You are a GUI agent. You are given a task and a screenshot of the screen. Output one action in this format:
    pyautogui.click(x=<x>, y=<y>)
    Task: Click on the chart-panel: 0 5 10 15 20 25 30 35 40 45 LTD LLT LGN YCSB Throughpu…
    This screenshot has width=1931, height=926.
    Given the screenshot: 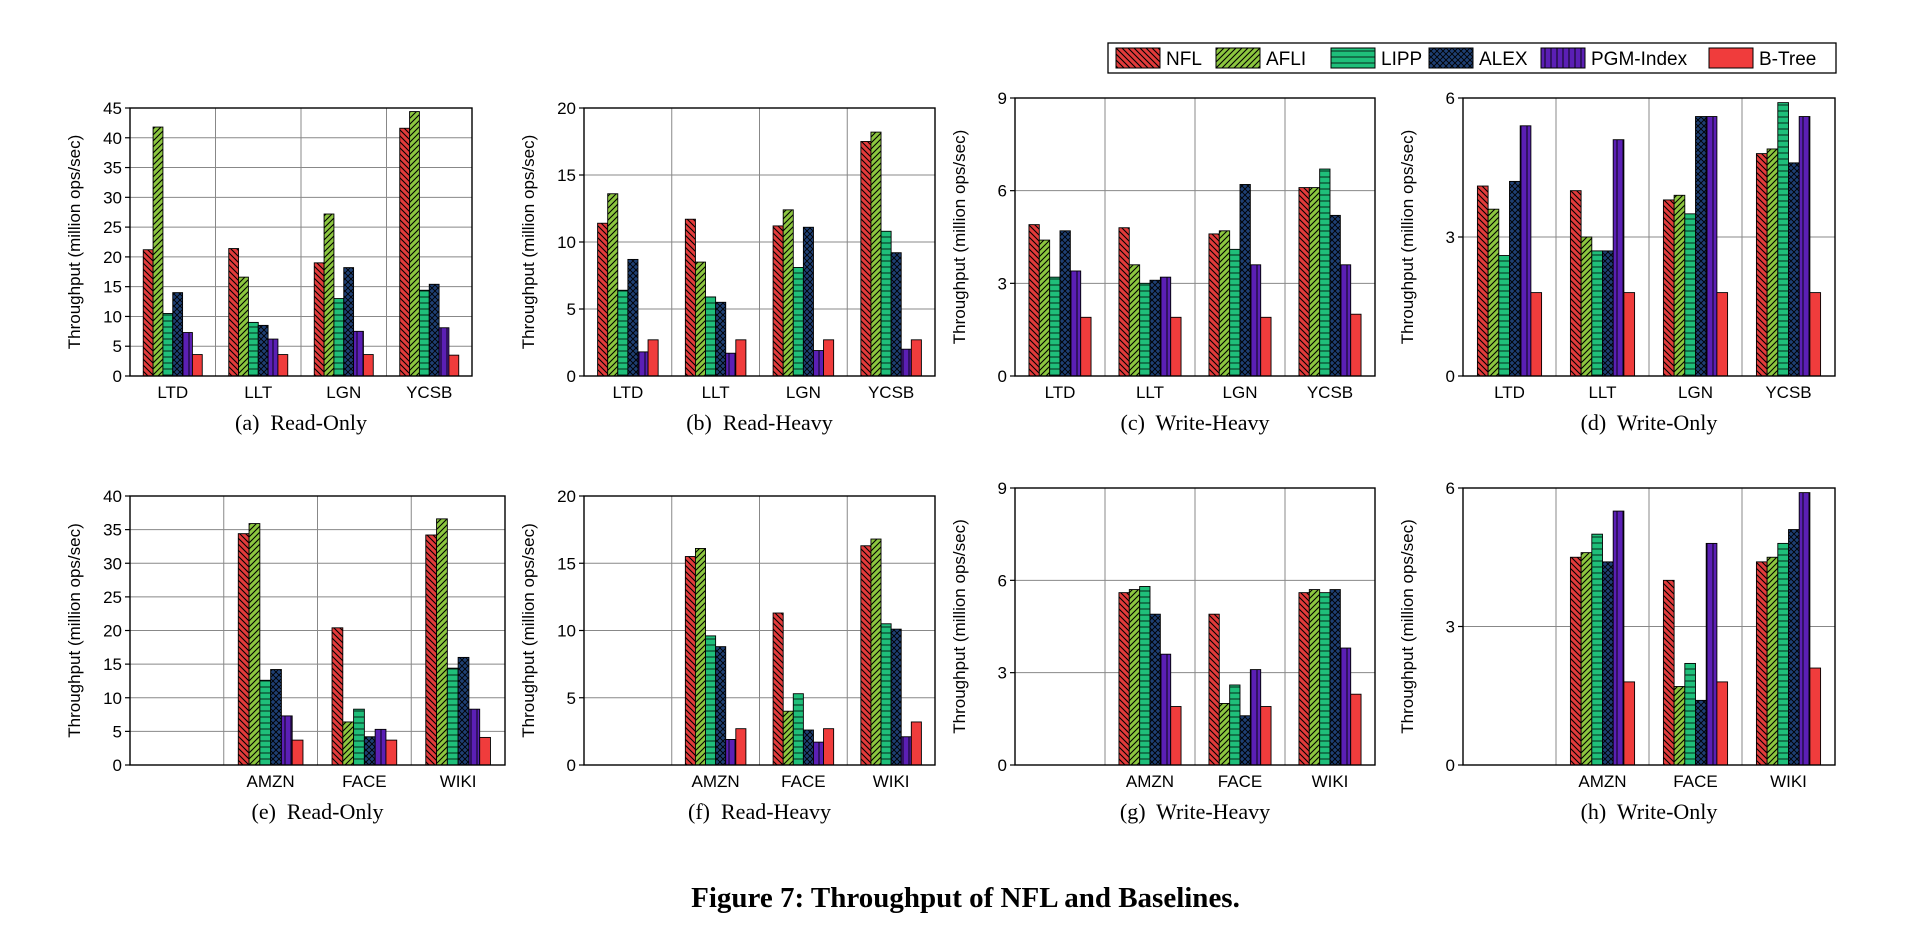 What is the action you would take?
    pyautogui.click(x=269, y=267)
    